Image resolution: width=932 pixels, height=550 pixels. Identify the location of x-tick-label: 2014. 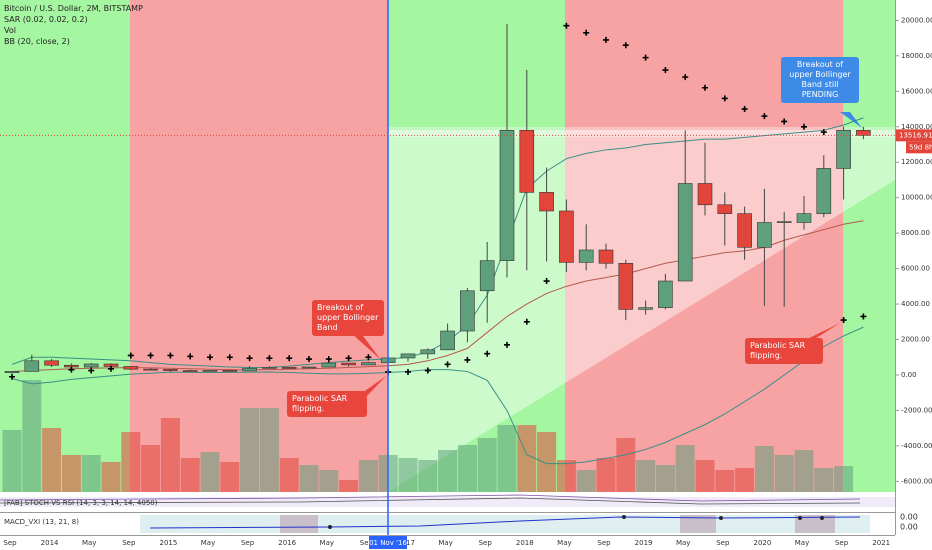
(50, 543).